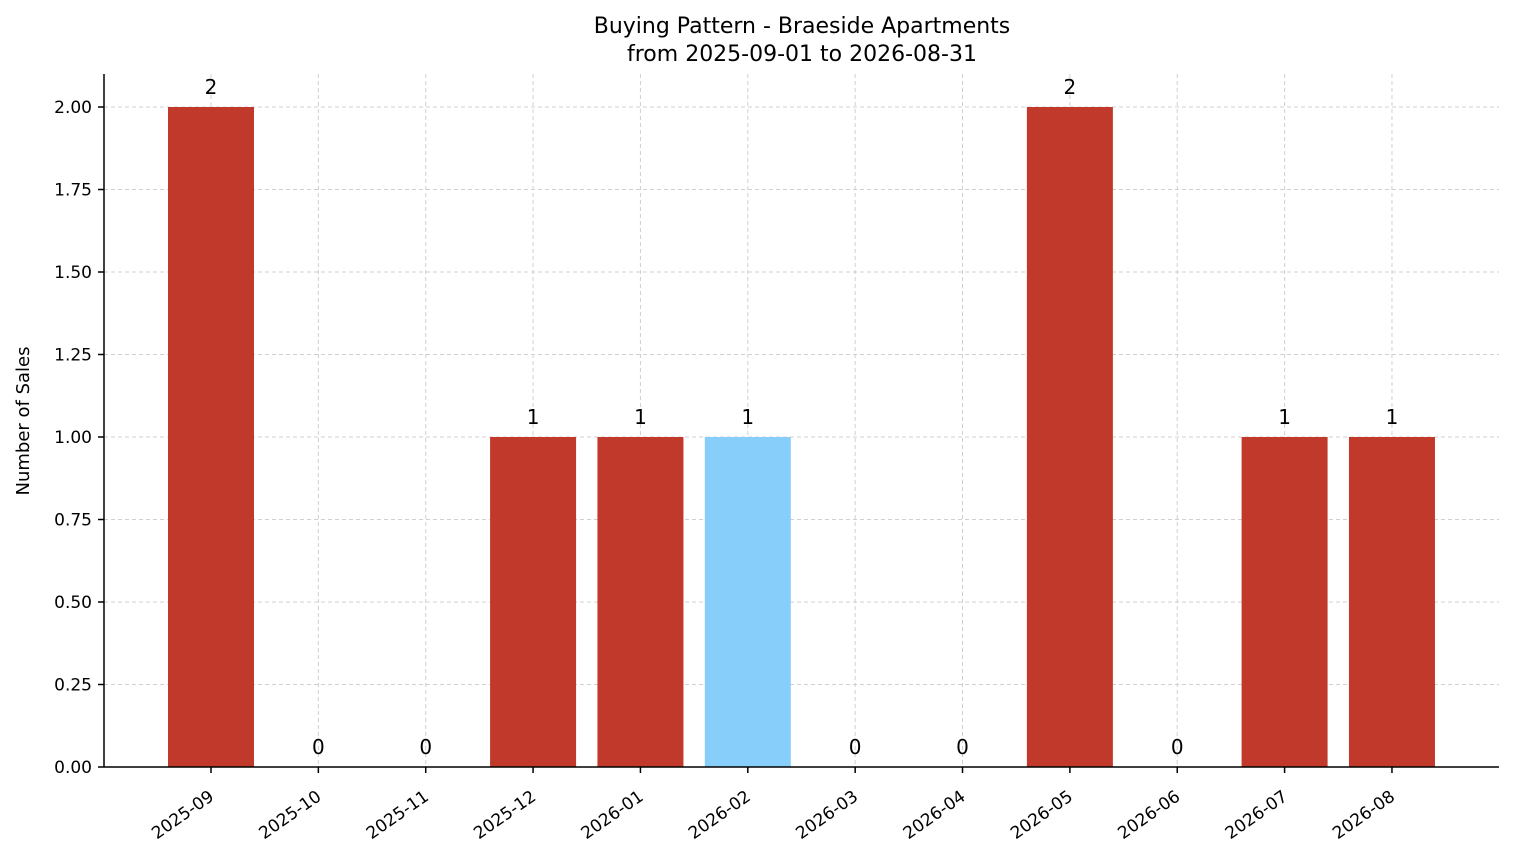  What do you see at coordinates (183, 815) in the screenshot?
I see `x-tick-label: 2025-09` at bounding box center [183, 815].